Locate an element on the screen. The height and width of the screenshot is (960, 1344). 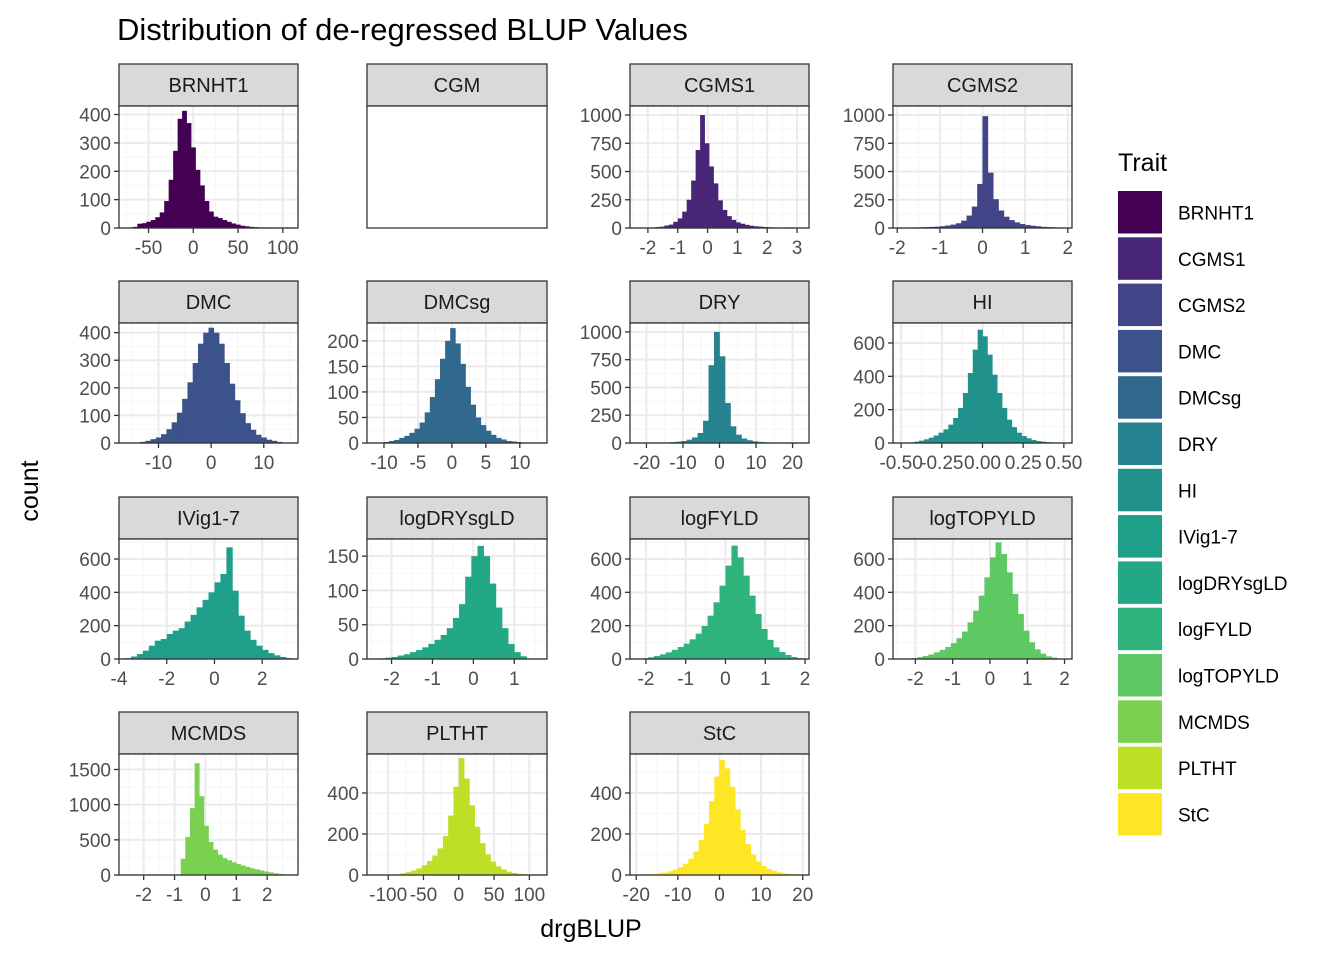
strip-logtopyld is located at coordinates (982, 518).